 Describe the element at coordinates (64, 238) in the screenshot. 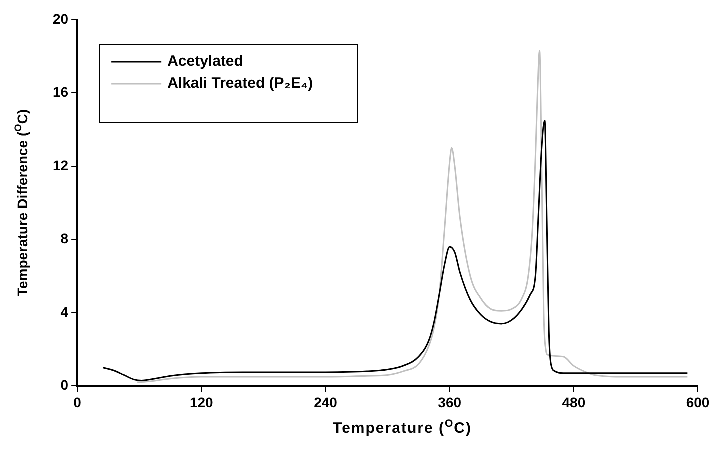

I see `y-tick-label: 8` at that location.